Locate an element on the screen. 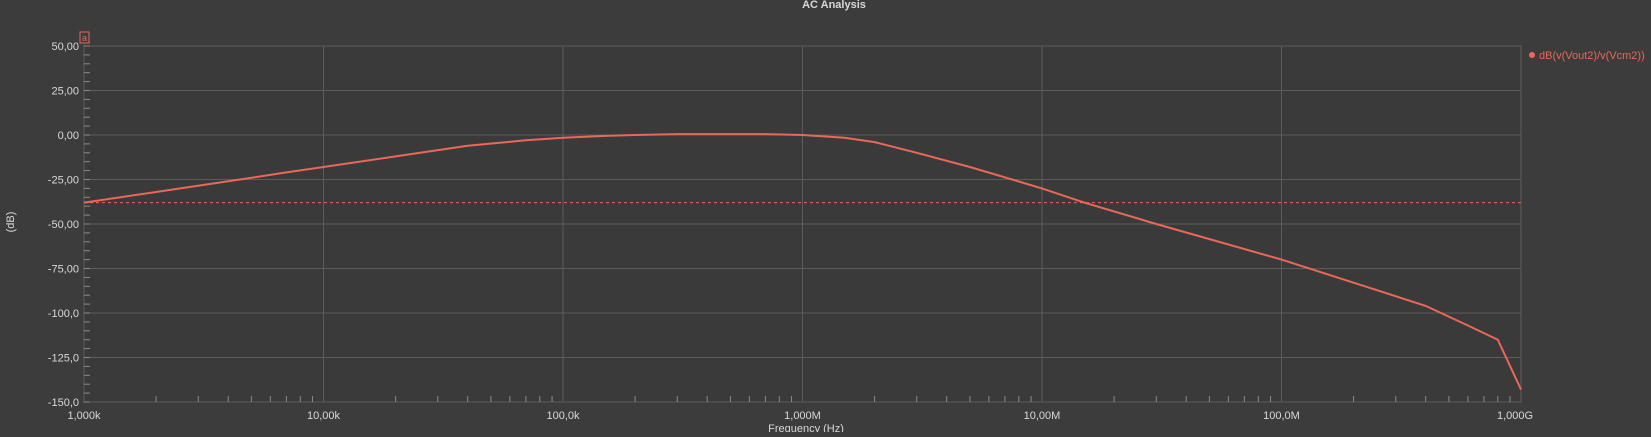 The width and height of the screenshot is (1651, 437). x-tick-label: 100,0M is located at coordinates (1281, 416).